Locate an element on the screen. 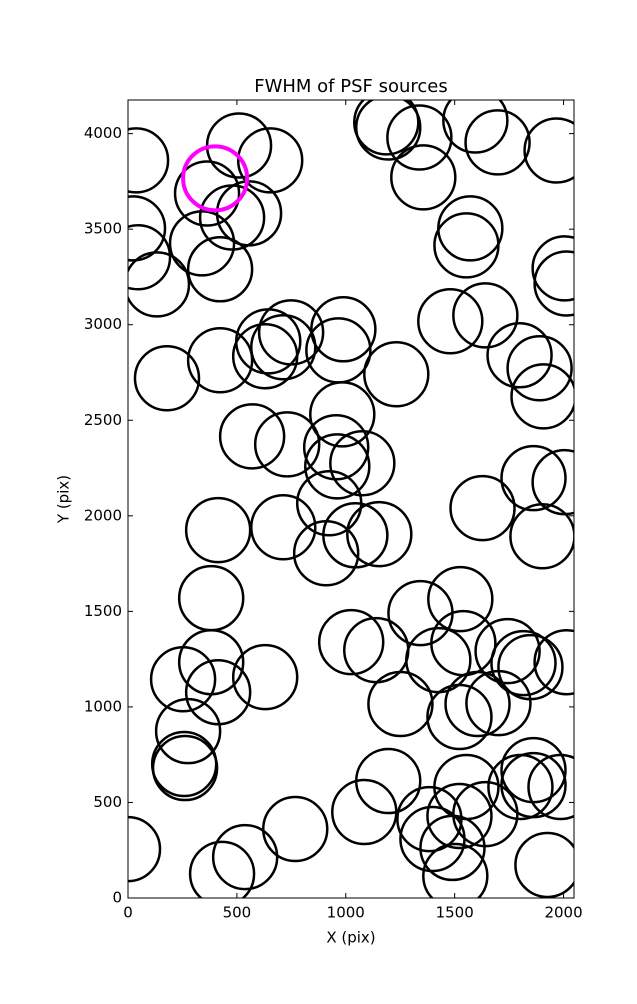 The height and width of the screenshot is (1004, 637). x-axis-label: X (pix) is located at coordinates (350, 938).